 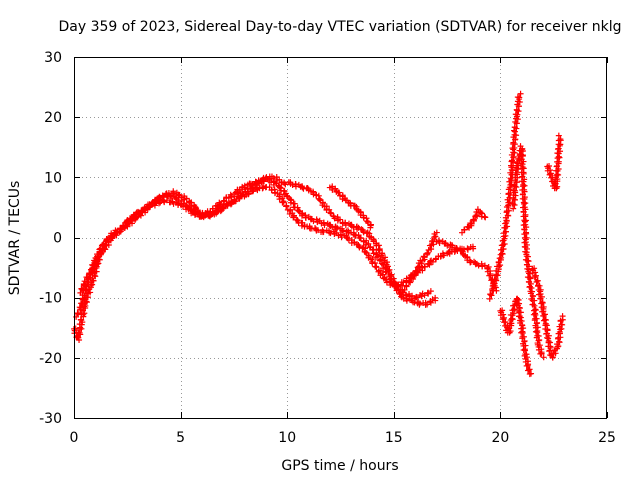 What do you see at coordinates (15, 238) in the screenshot?
I see `y-axis-label: SDTVAR / TECUs` at bounding box center [15, 238].